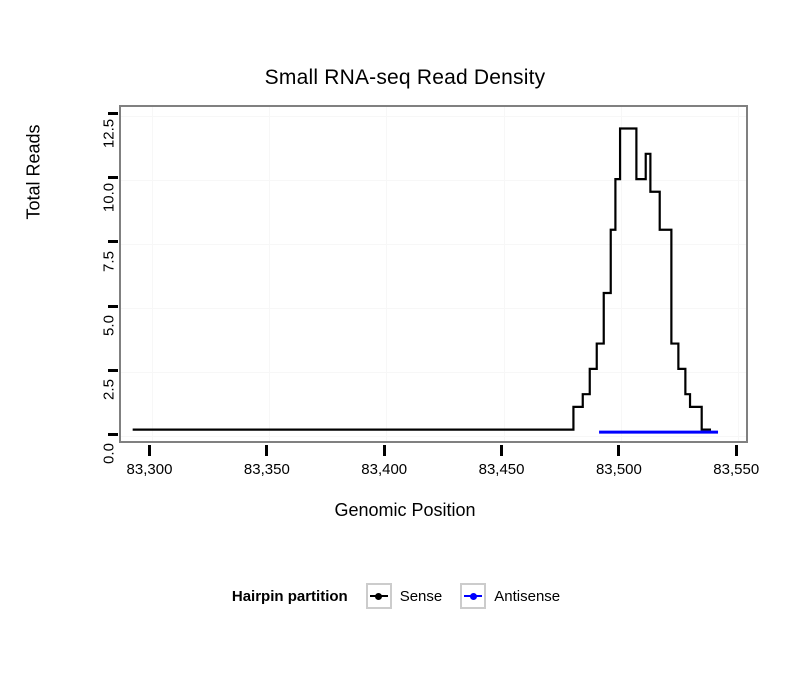 This screenshot has height=690, width=810. Describe the element at coordinates (405, 510) in the screenshot. I see `x-axis-title: Genomic Position` at that location.